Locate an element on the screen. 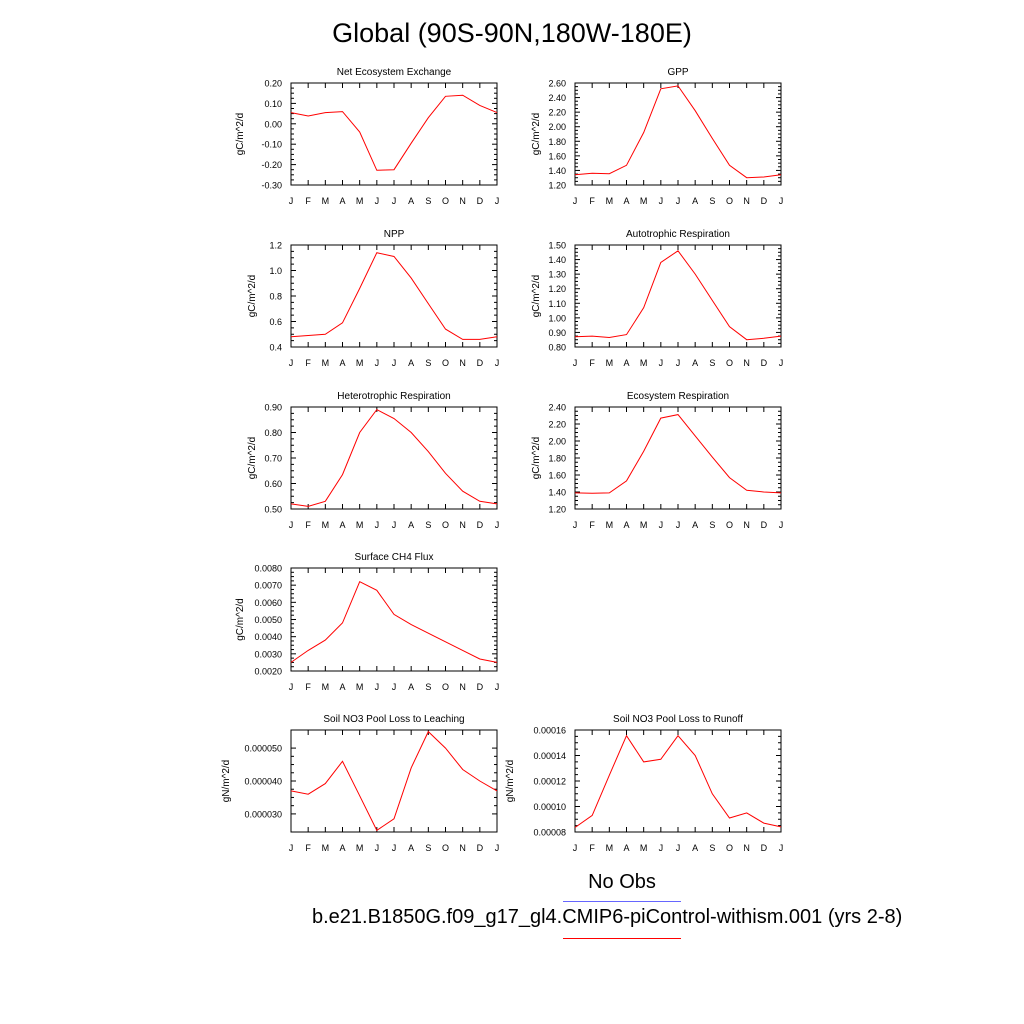 Image resolution: width=1024 pixels, height=1024 pixels. y-tick-label: 1.2 is located at coordinates (275, 246).